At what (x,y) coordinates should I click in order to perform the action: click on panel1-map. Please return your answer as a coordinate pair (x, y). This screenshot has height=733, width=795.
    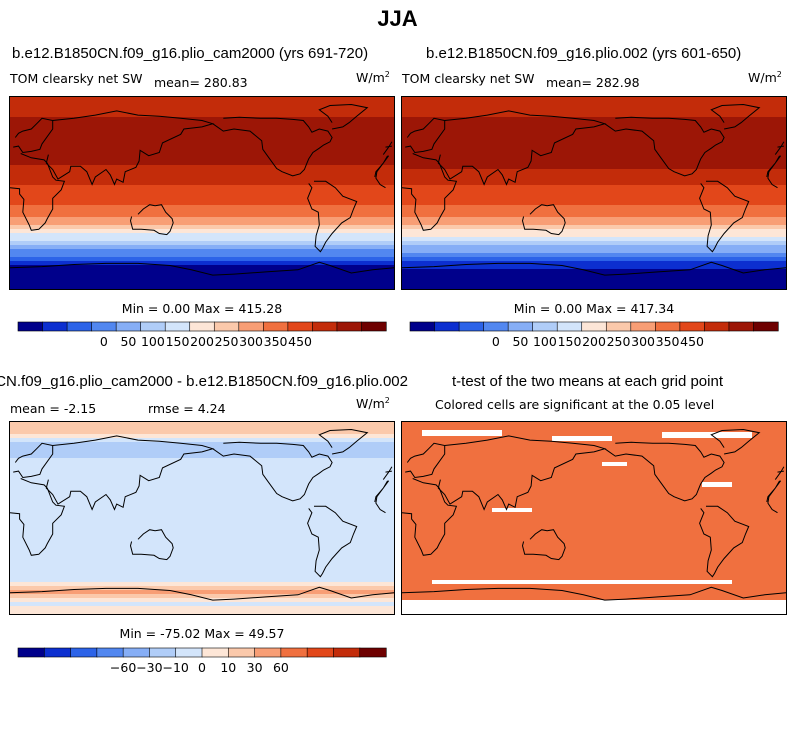
    Looking at the image, I should click on (202, 193).